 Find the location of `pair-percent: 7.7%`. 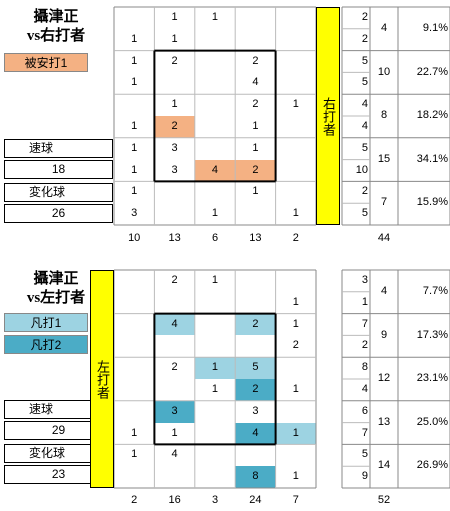

pair-percent: 7.7% is located at coordinates (435, 290).